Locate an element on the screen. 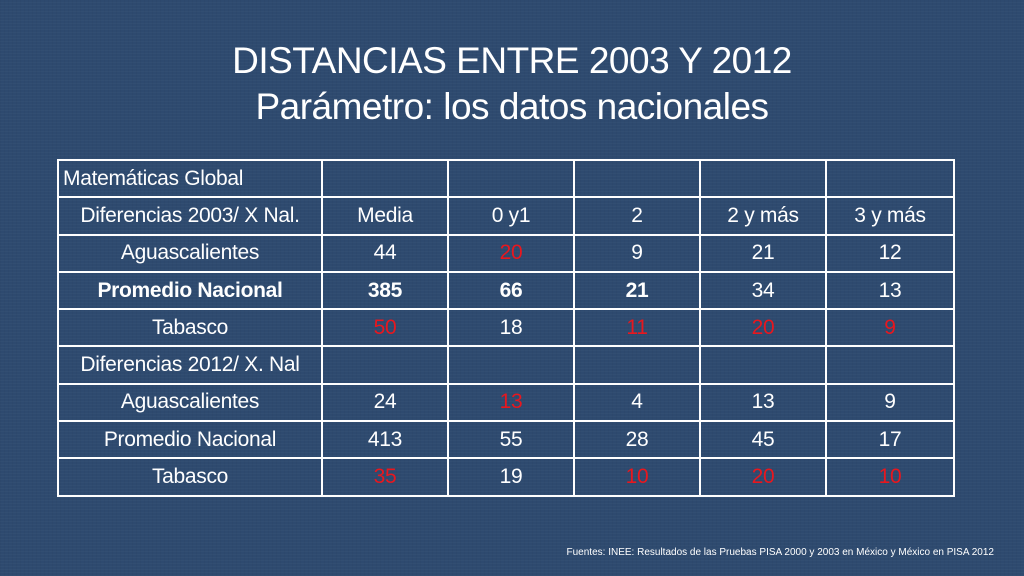 The height and width of the screenshot is (576, 1024). table-row: Tabasco 50 18 11 20 9 is located at coordinates (506, 328).